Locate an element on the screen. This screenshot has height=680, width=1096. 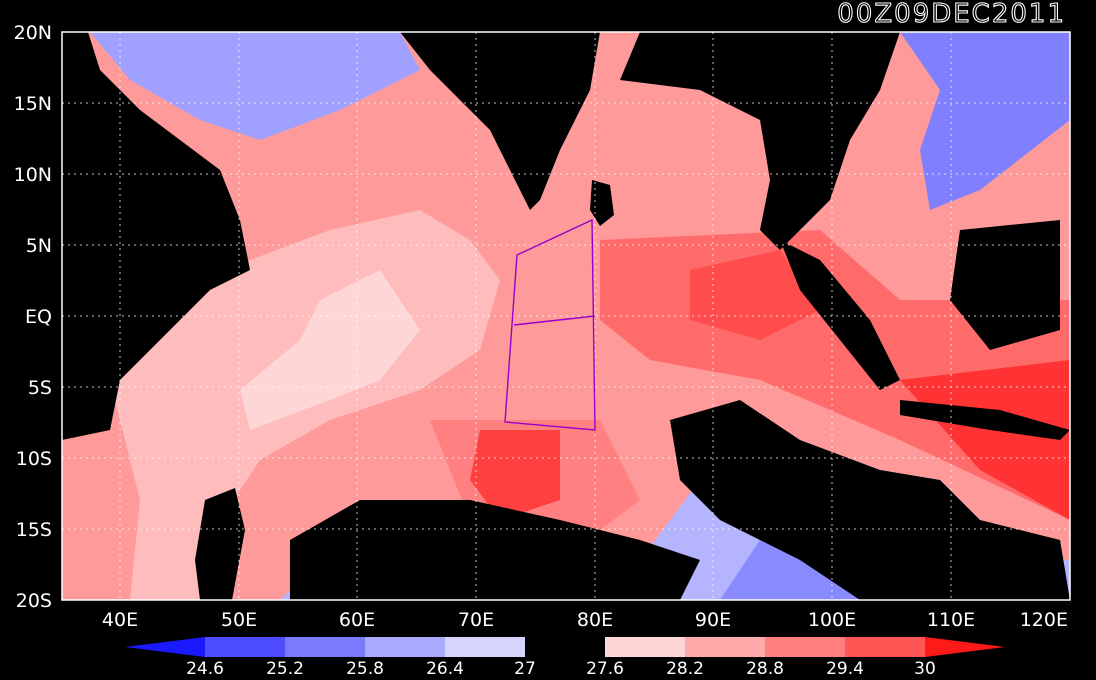
lon-label: 90E is located at coordinates (713, 620).